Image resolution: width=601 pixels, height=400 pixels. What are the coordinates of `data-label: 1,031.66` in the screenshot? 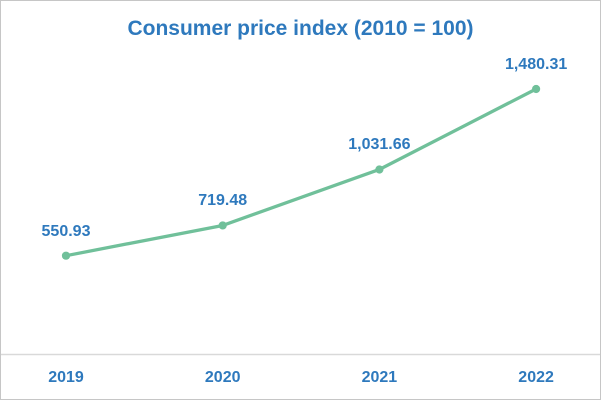 It's located at (379, 145).